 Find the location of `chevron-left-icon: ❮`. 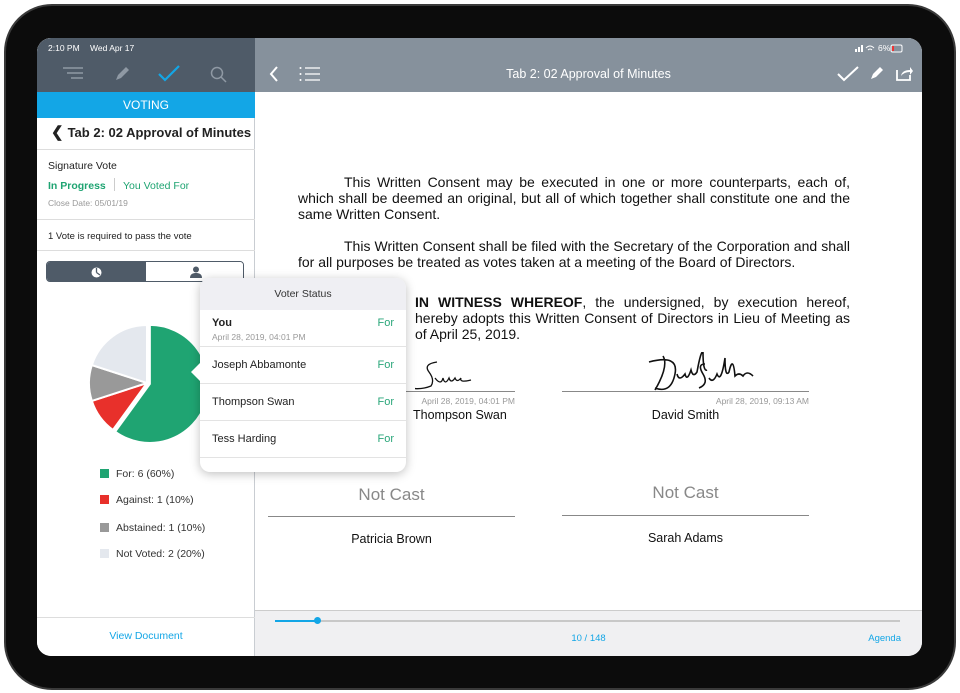

chevron-left-icon: ❮ is located at coordinates (57, 132).